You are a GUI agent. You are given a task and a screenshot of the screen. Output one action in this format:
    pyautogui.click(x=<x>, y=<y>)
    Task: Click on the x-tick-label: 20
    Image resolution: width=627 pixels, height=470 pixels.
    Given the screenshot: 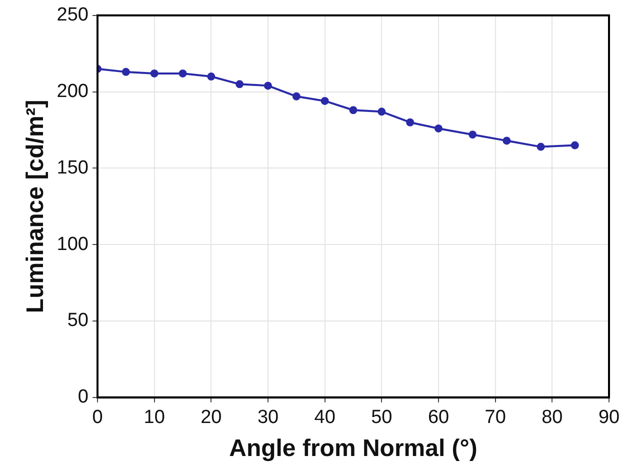 What is the action you would take?
    pyautogui.click(x=211, y=417)
    